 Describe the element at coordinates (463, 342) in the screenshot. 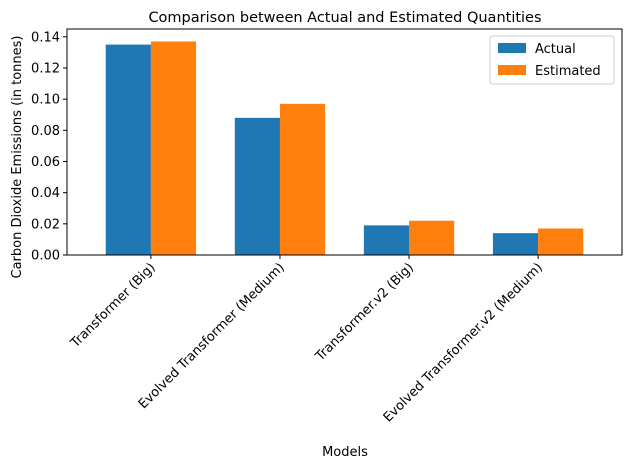

I see `x-tick-label: Evolved Transformer.v2 (Medium)` at that location.